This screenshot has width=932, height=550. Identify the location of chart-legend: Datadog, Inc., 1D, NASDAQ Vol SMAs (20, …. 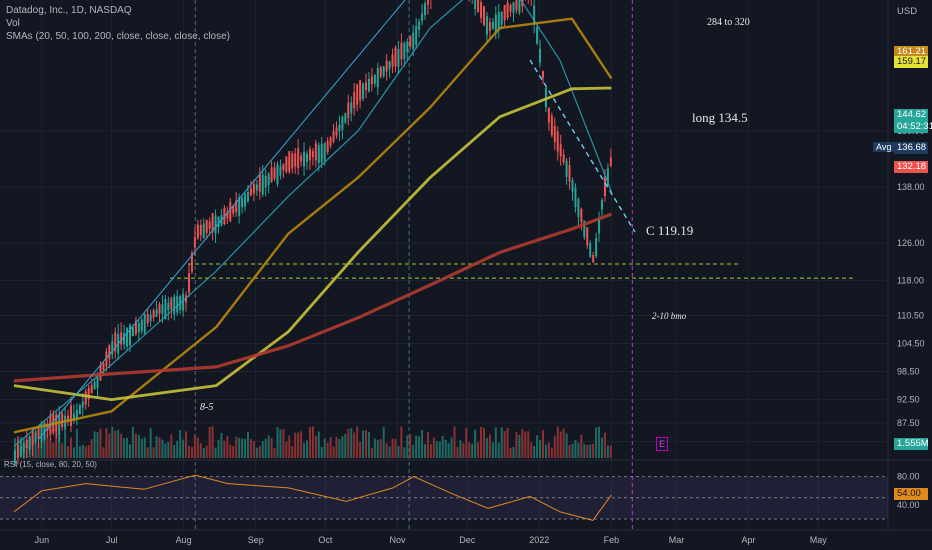
(118, 23).